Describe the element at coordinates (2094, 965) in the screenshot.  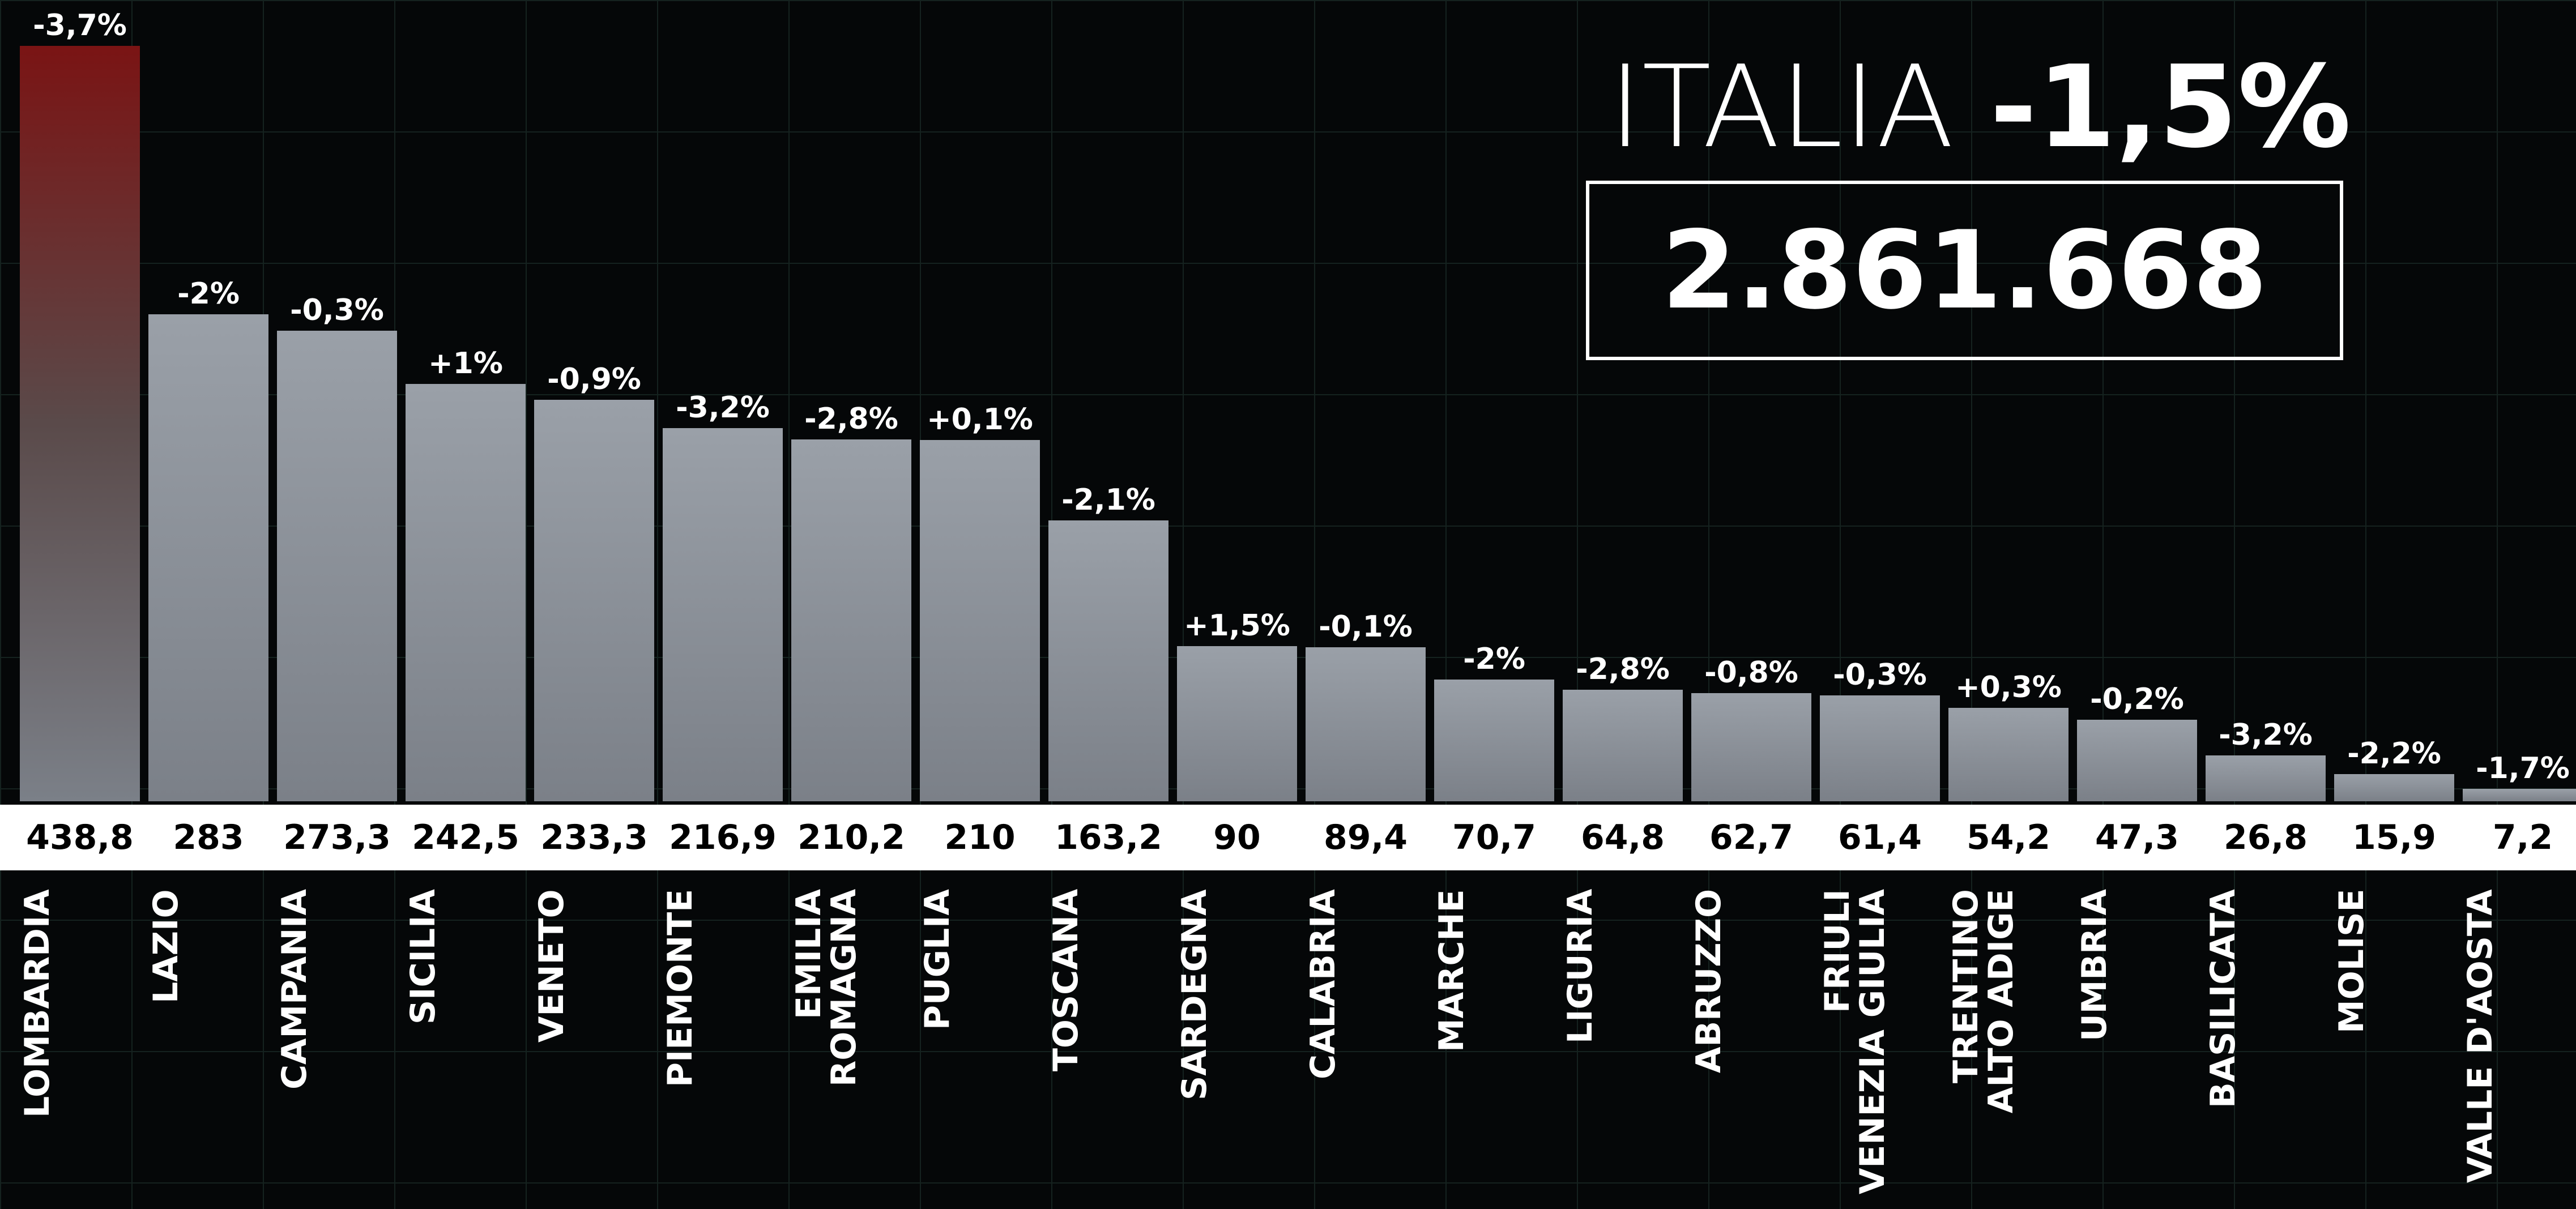
I see `category-label: UMBRIA` at that location.